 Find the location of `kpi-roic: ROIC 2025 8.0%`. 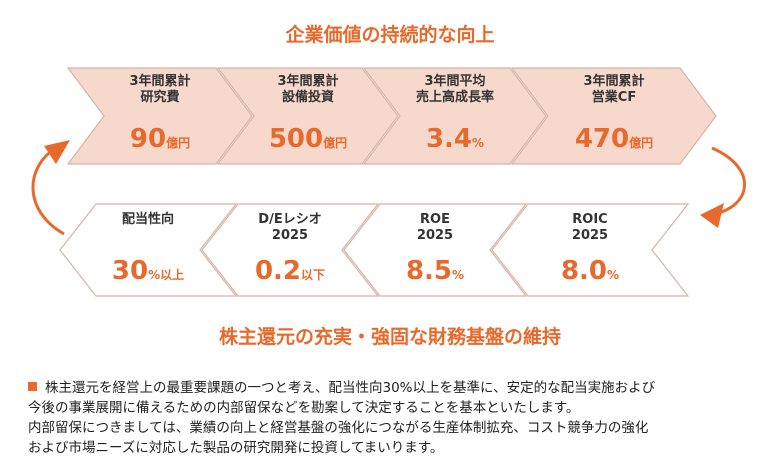

kpi-roic: ROIC 2025 8.0% is located at coordinates (590, 253).